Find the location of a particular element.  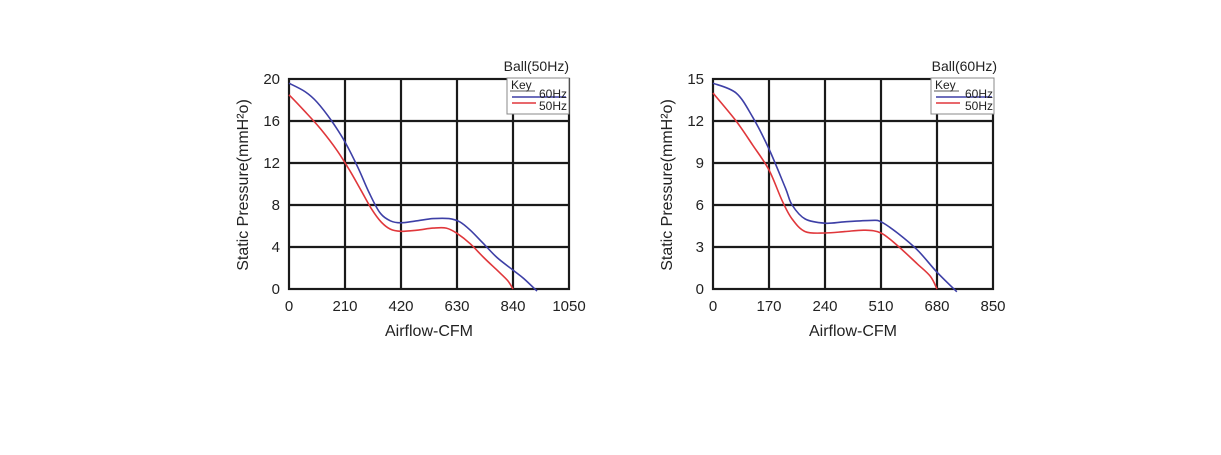

x-tick-label: 630 is located at coordinates (456, 306).